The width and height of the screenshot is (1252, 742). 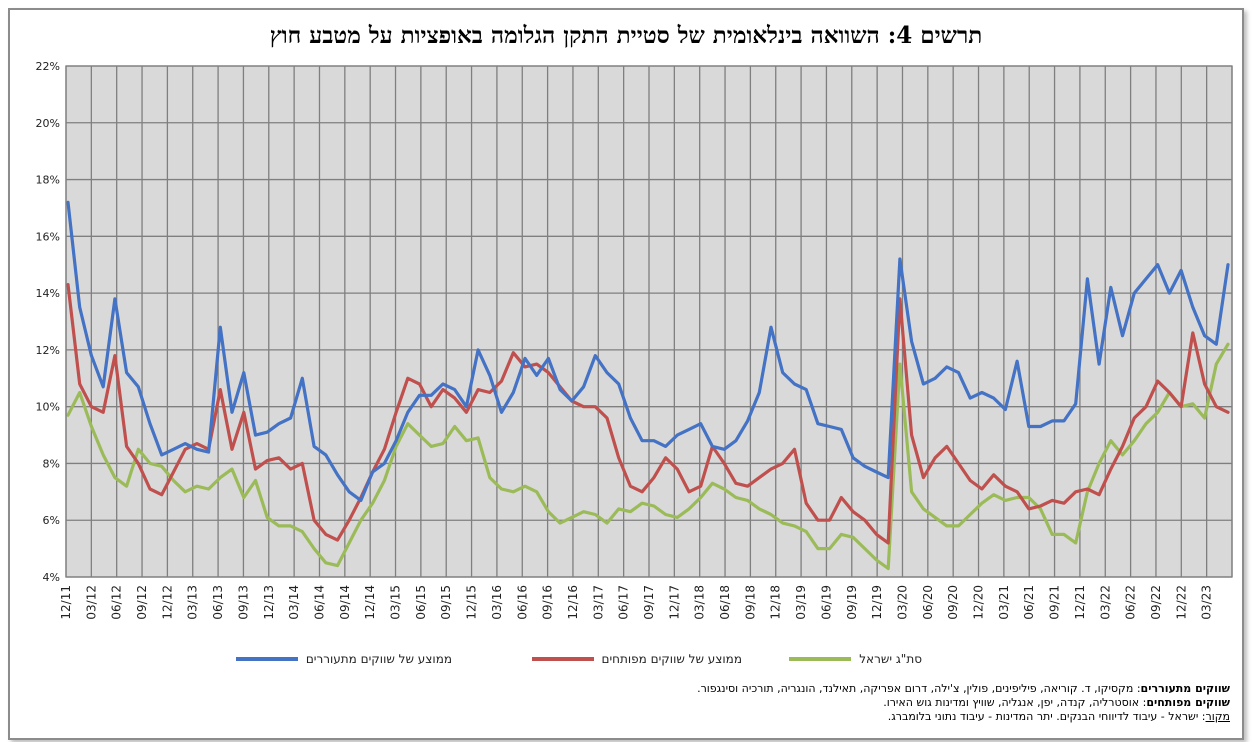 I want to click on x-tick-label: 03/18, so click(x=700, y=602).